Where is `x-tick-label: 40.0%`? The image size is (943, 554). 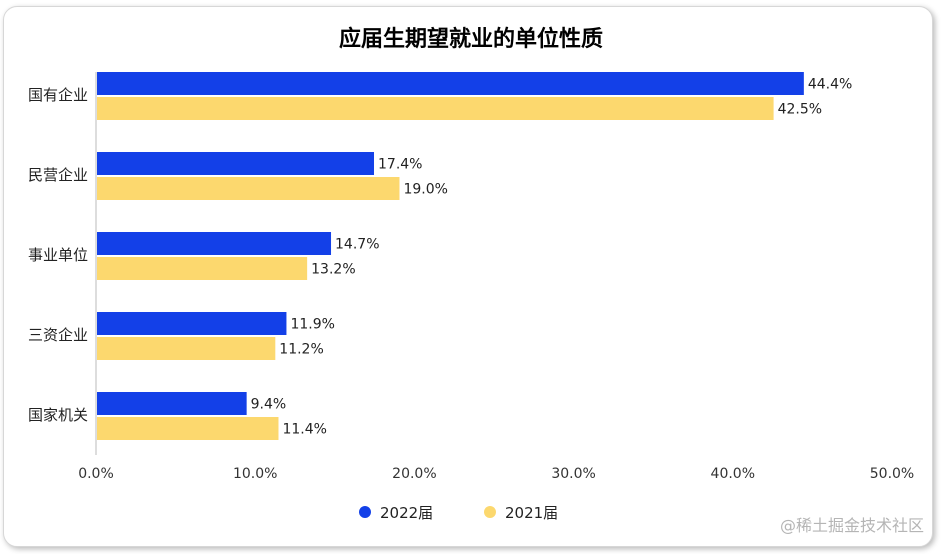 x-tick-label: 40.0% is located at coordinates (733, 474).